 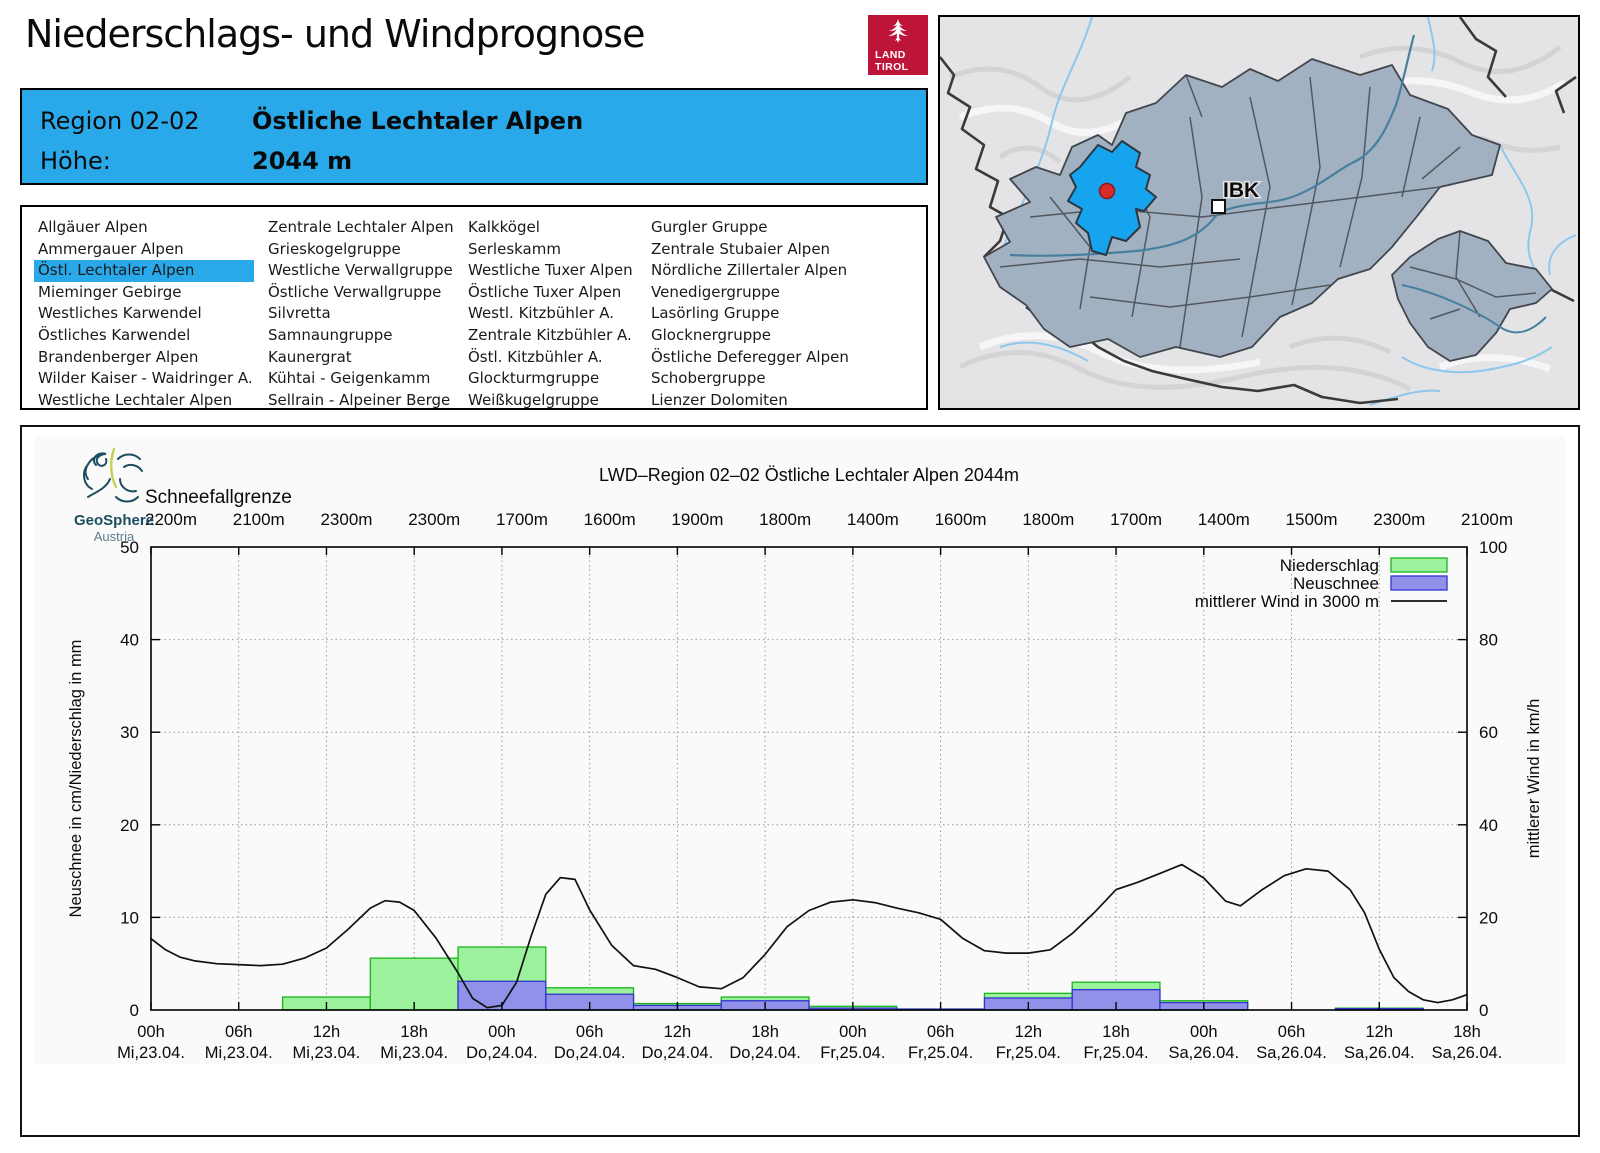 What do you see at coordinates (118, 356) in the screenshot?
I see `region-list-item: Brandenberger Alpen` at bounding box center [118, 356].